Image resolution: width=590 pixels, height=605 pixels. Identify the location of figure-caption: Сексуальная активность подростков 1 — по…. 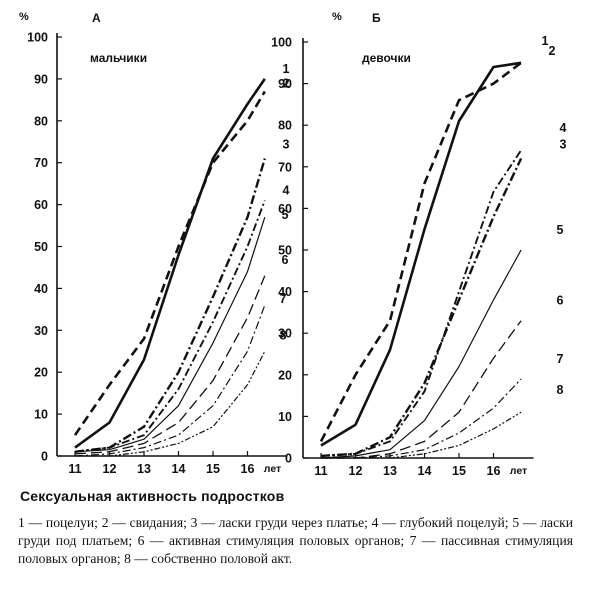
(295, 528).